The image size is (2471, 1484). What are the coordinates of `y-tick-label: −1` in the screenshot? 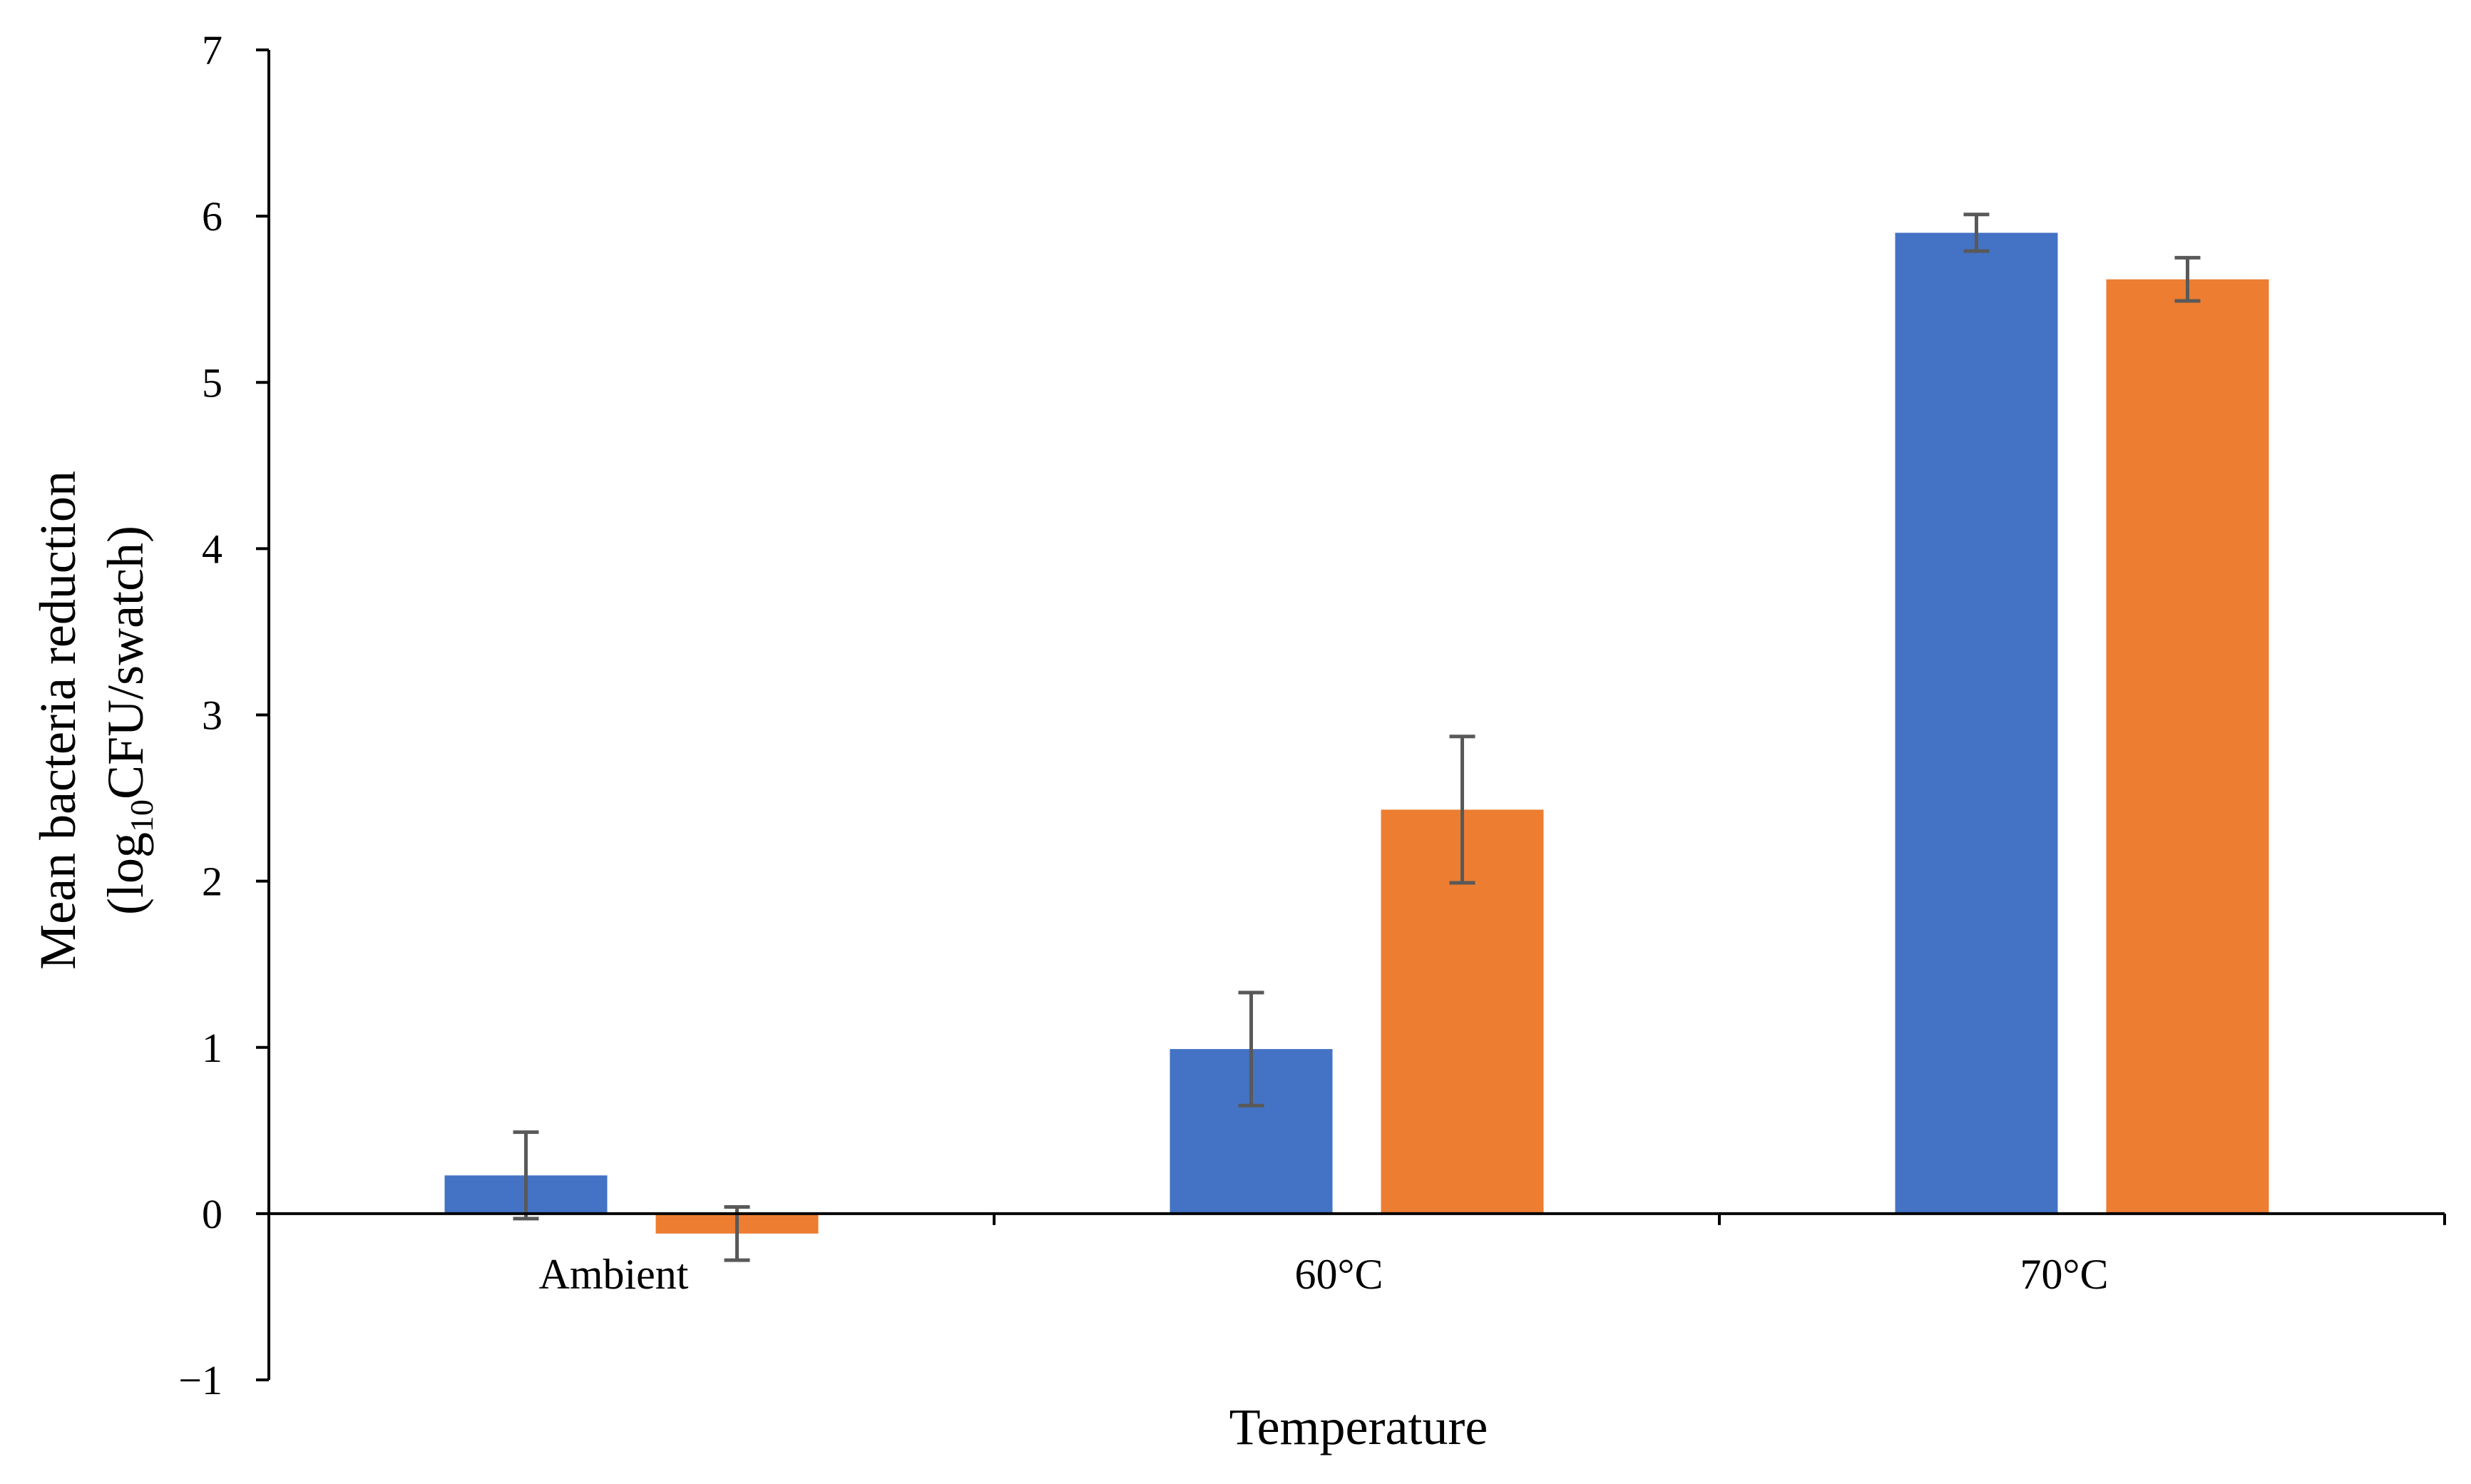 It's located at (200, 1380).